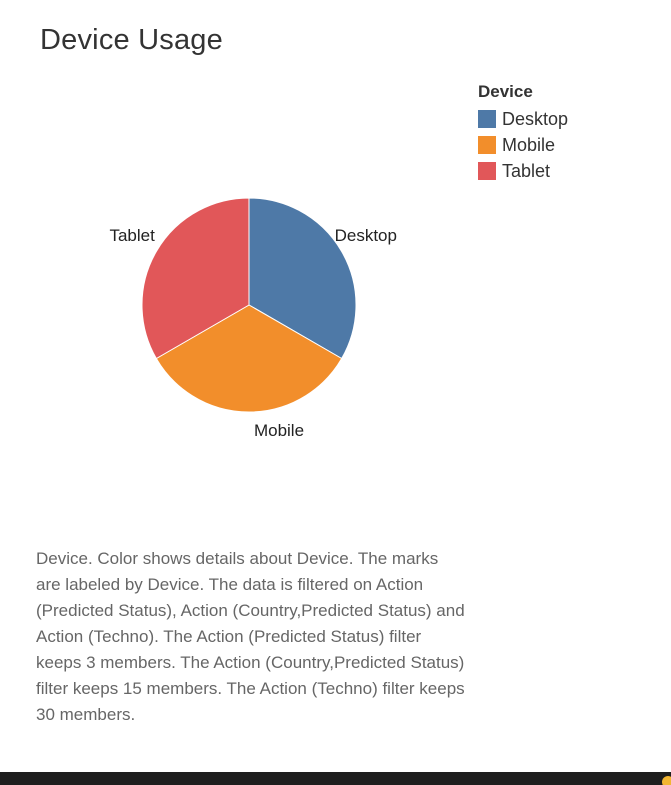 The width and height of the screenshot is (671, 785). I want to click on legend-label-tablet: Tablet, so click(526, 170).